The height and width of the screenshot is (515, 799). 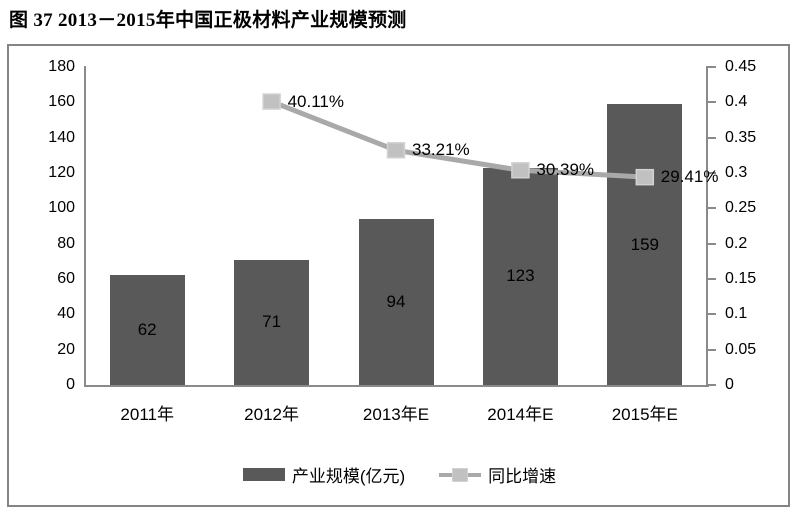 I want to click on x-axis-label-2013年E: 2013年E, so click(x=396, y=414).